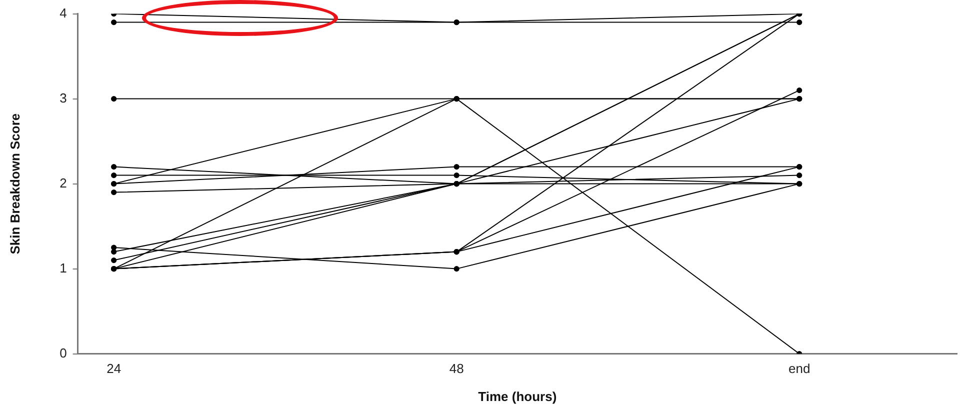 Image resolution: width=961 pixels, height=411 pixels. I want to click on y-tick-label: 2, so click(63, 182).